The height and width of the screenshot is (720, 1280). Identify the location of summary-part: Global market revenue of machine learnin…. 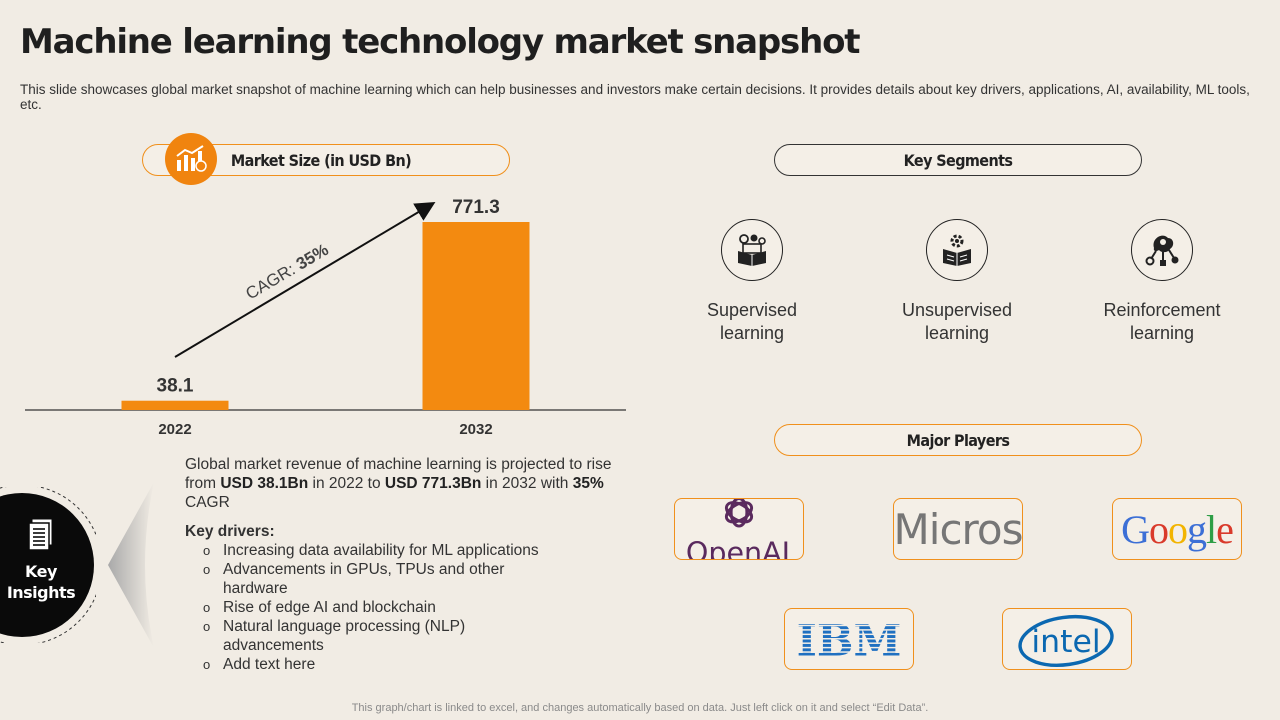
(398, 474).